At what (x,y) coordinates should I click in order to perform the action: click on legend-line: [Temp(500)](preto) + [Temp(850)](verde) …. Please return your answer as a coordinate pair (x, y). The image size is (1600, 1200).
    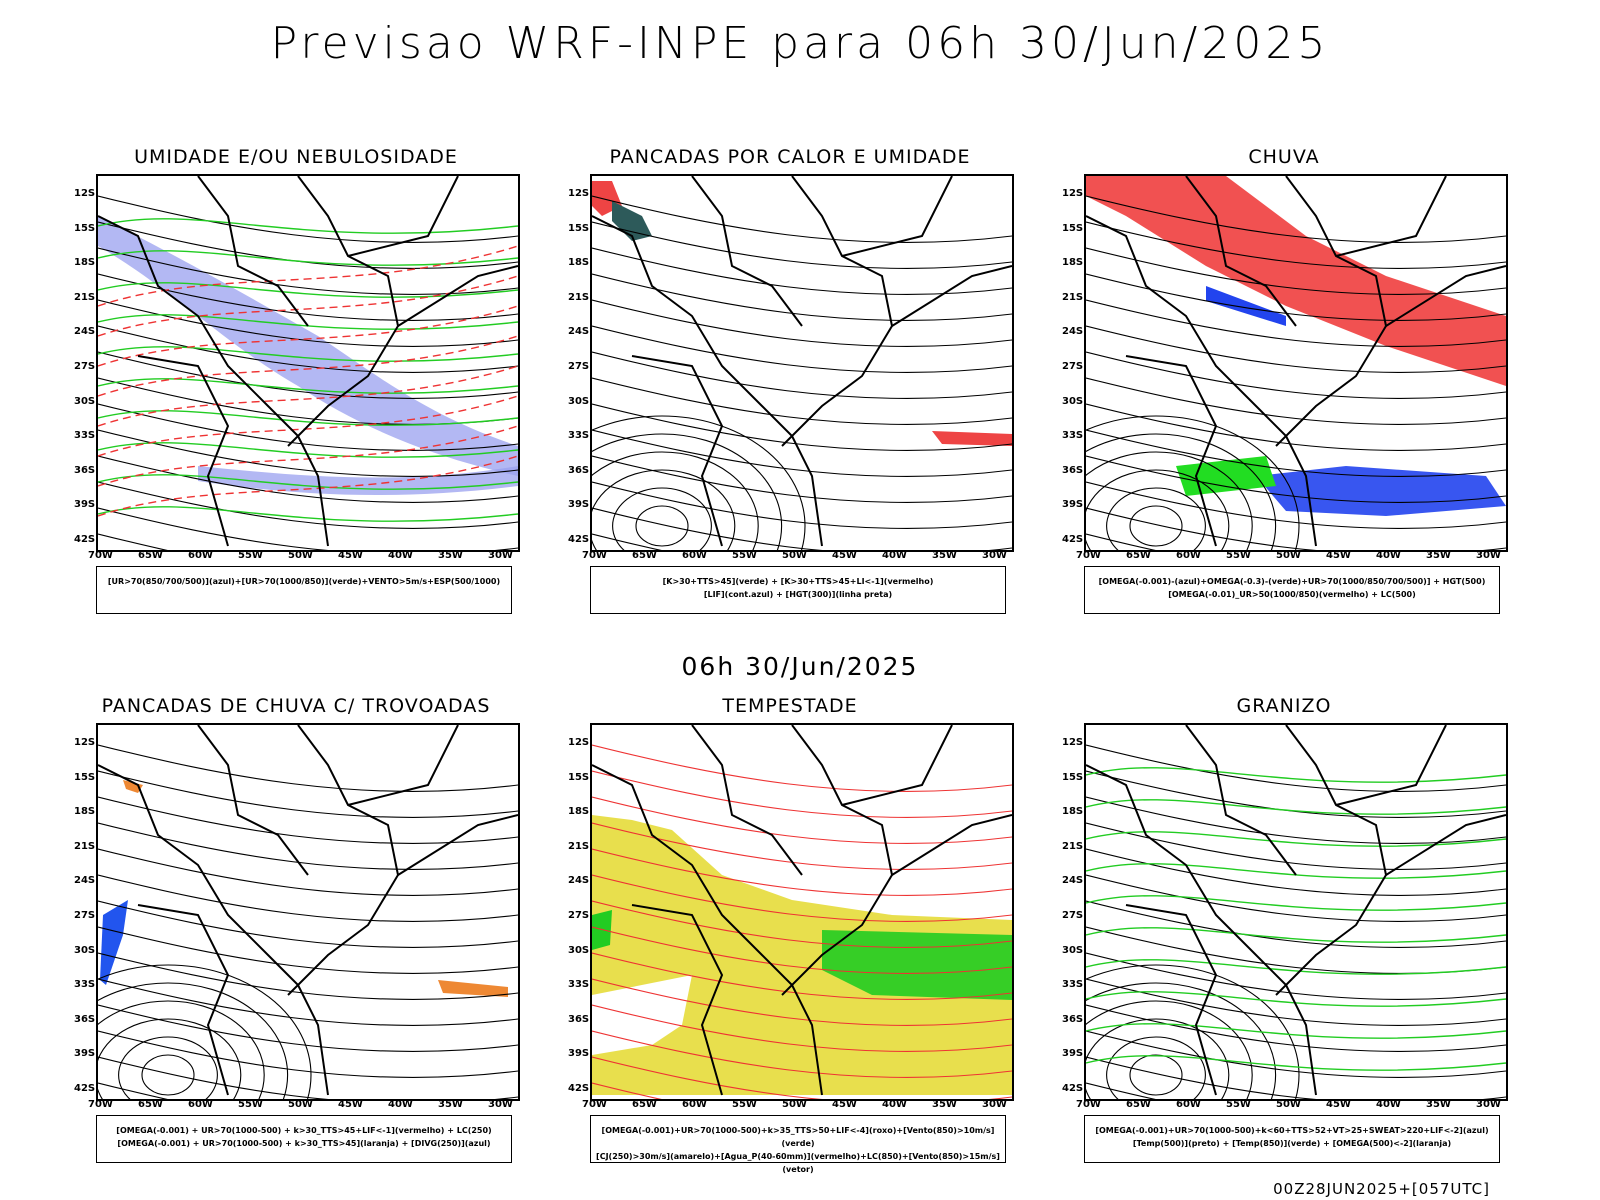
    Looking at the image, I should click on (1292, 1143).